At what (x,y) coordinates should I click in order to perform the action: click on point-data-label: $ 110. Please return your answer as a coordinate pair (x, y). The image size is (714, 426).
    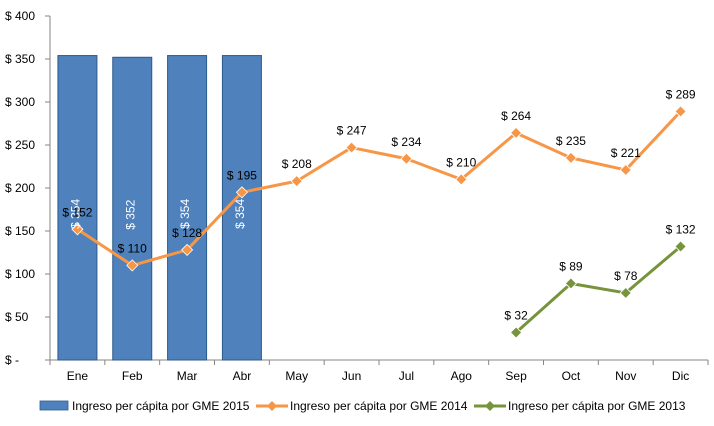
    Looking at the image, I should click on (132, 248).